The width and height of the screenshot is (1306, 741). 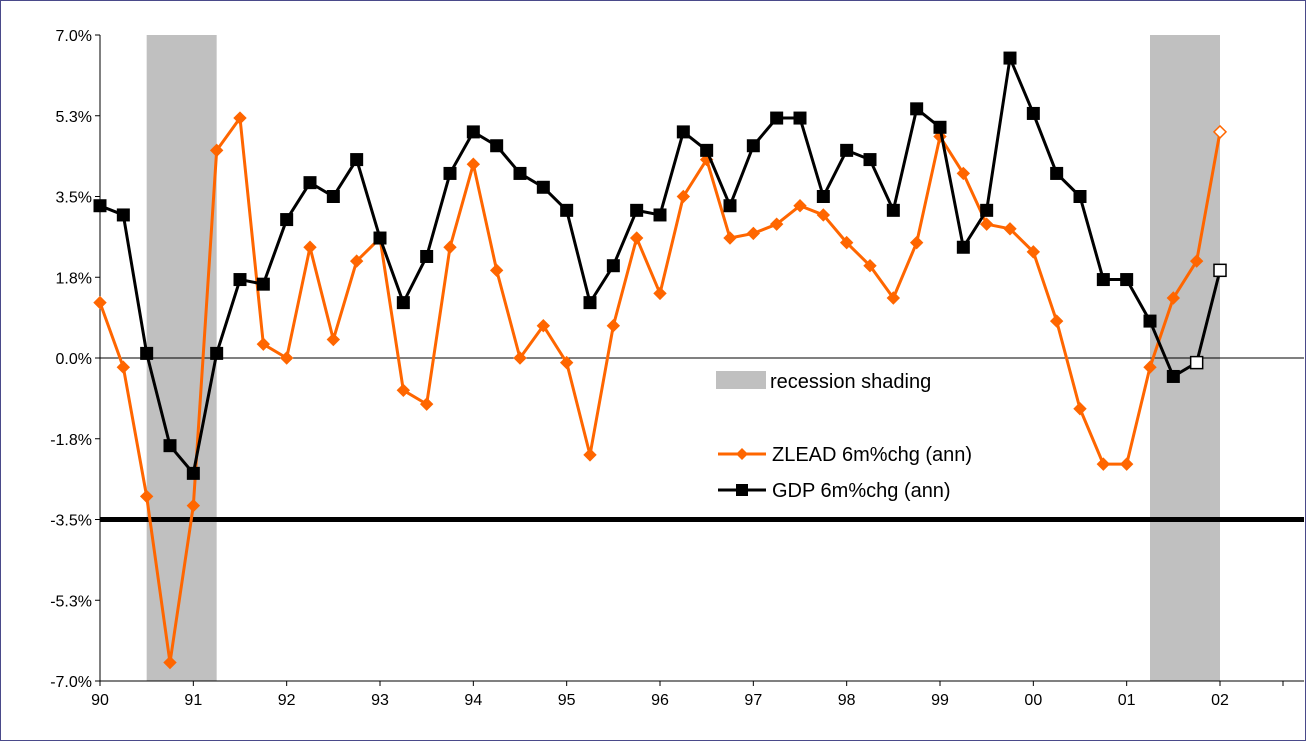 What do you see at coordinates (660, 700) in the screenshot?
I see `x-tick-label: 96` at bounding box center [660, 700].